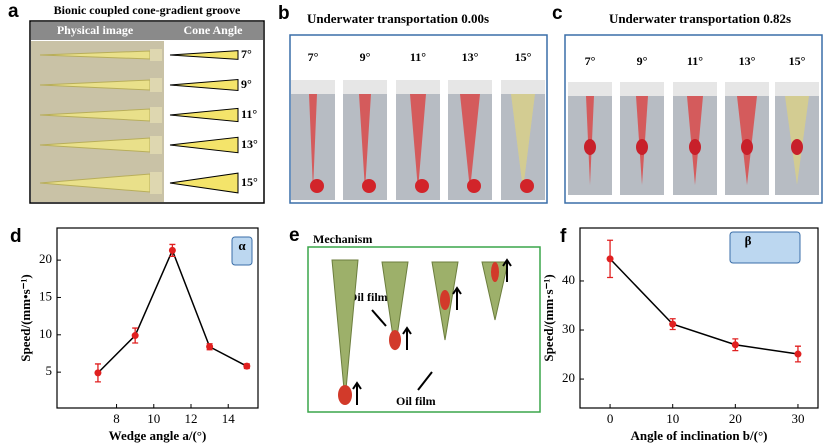  I want to click on panel-label: b, so click(284, 13).